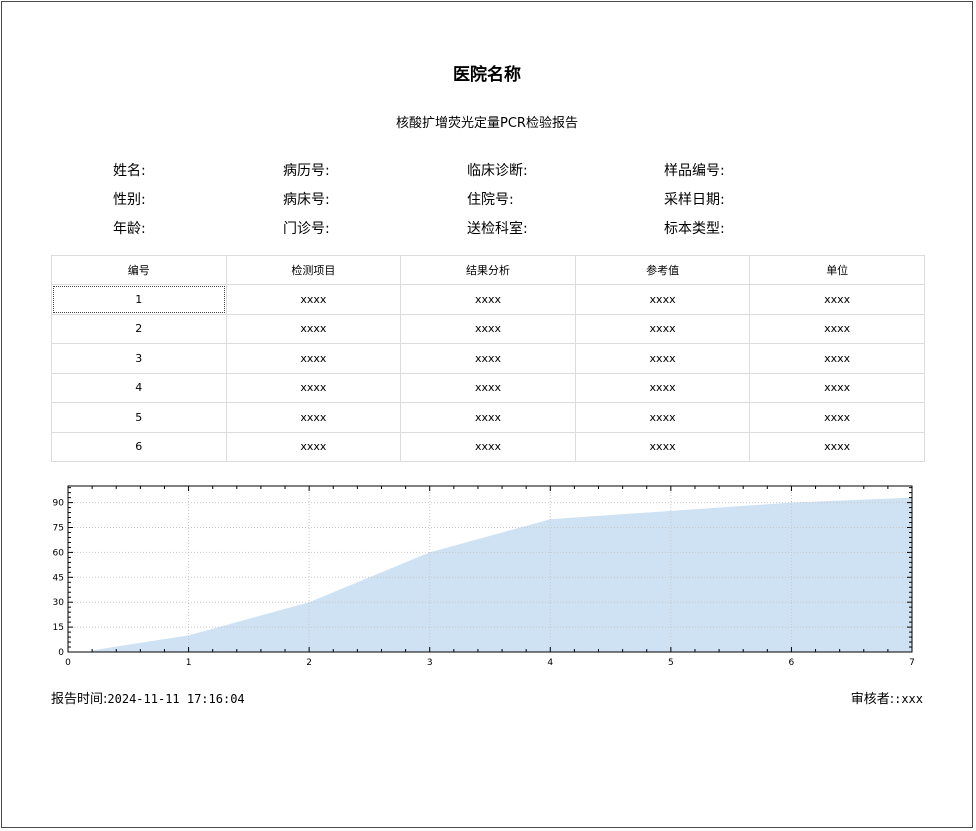 The image size is (976, 831). I want to click on reviewer-value: :xxx, so click(908, 699).